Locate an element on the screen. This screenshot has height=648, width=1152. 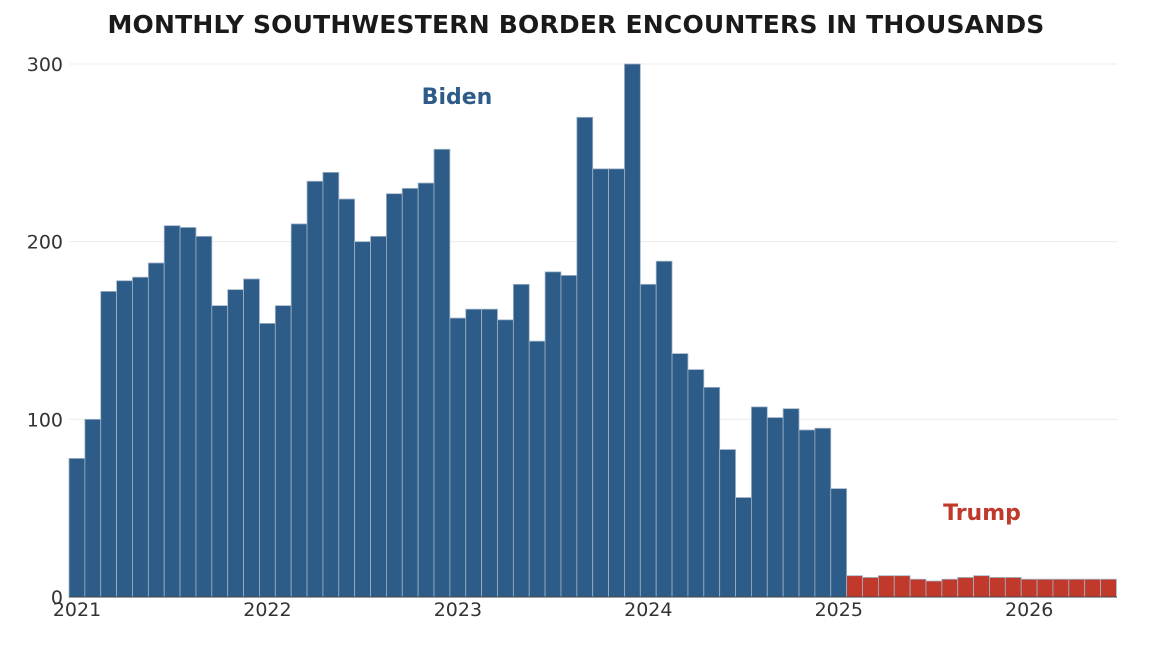
x-tick-label: 2022 is located at coordinates (267, 610).